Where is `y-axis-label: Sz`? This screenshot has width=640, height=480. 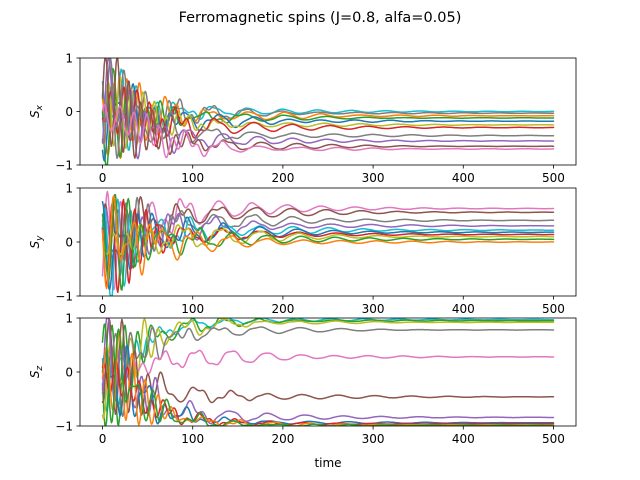
y-axis-label: Sz is located at coordinates (36, 372).